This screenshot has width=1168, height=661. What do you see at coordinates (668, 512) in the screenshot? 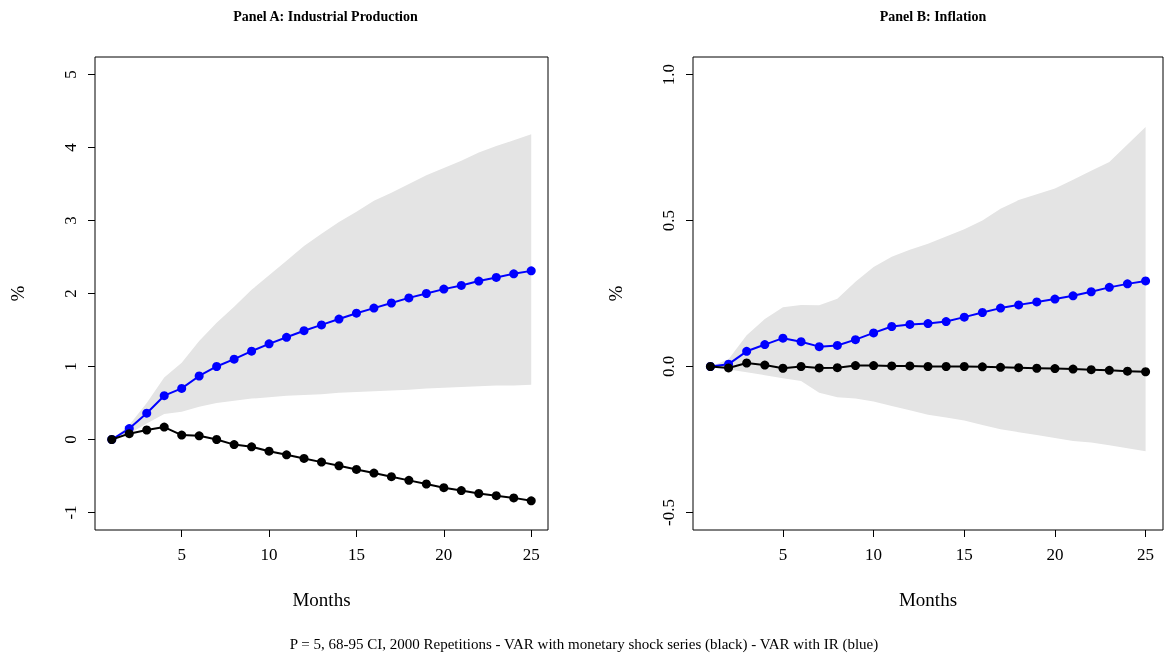
I see `y-tick-label: -0.5` at bounding box center [668, 512].